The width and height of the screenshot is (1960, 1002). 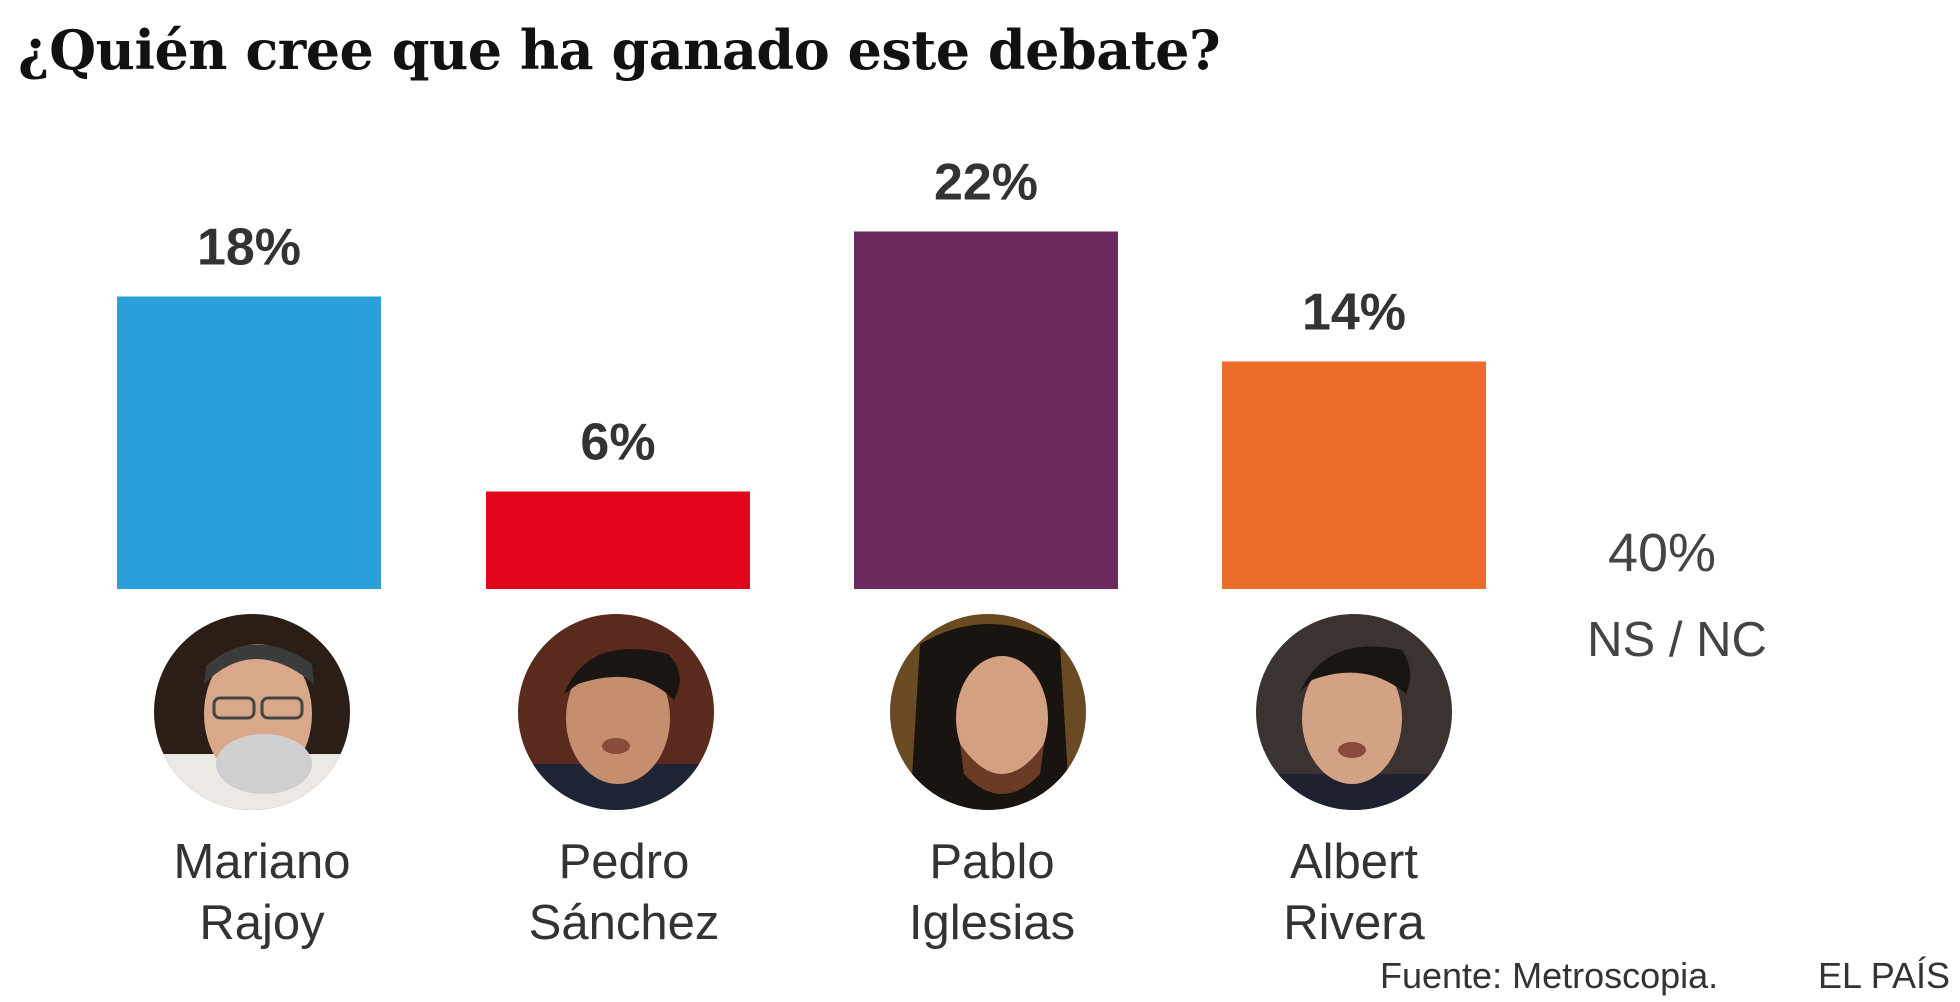 I want to click on candidate-name-rivera: Albert Rivera, so click(x=1354, y=893).